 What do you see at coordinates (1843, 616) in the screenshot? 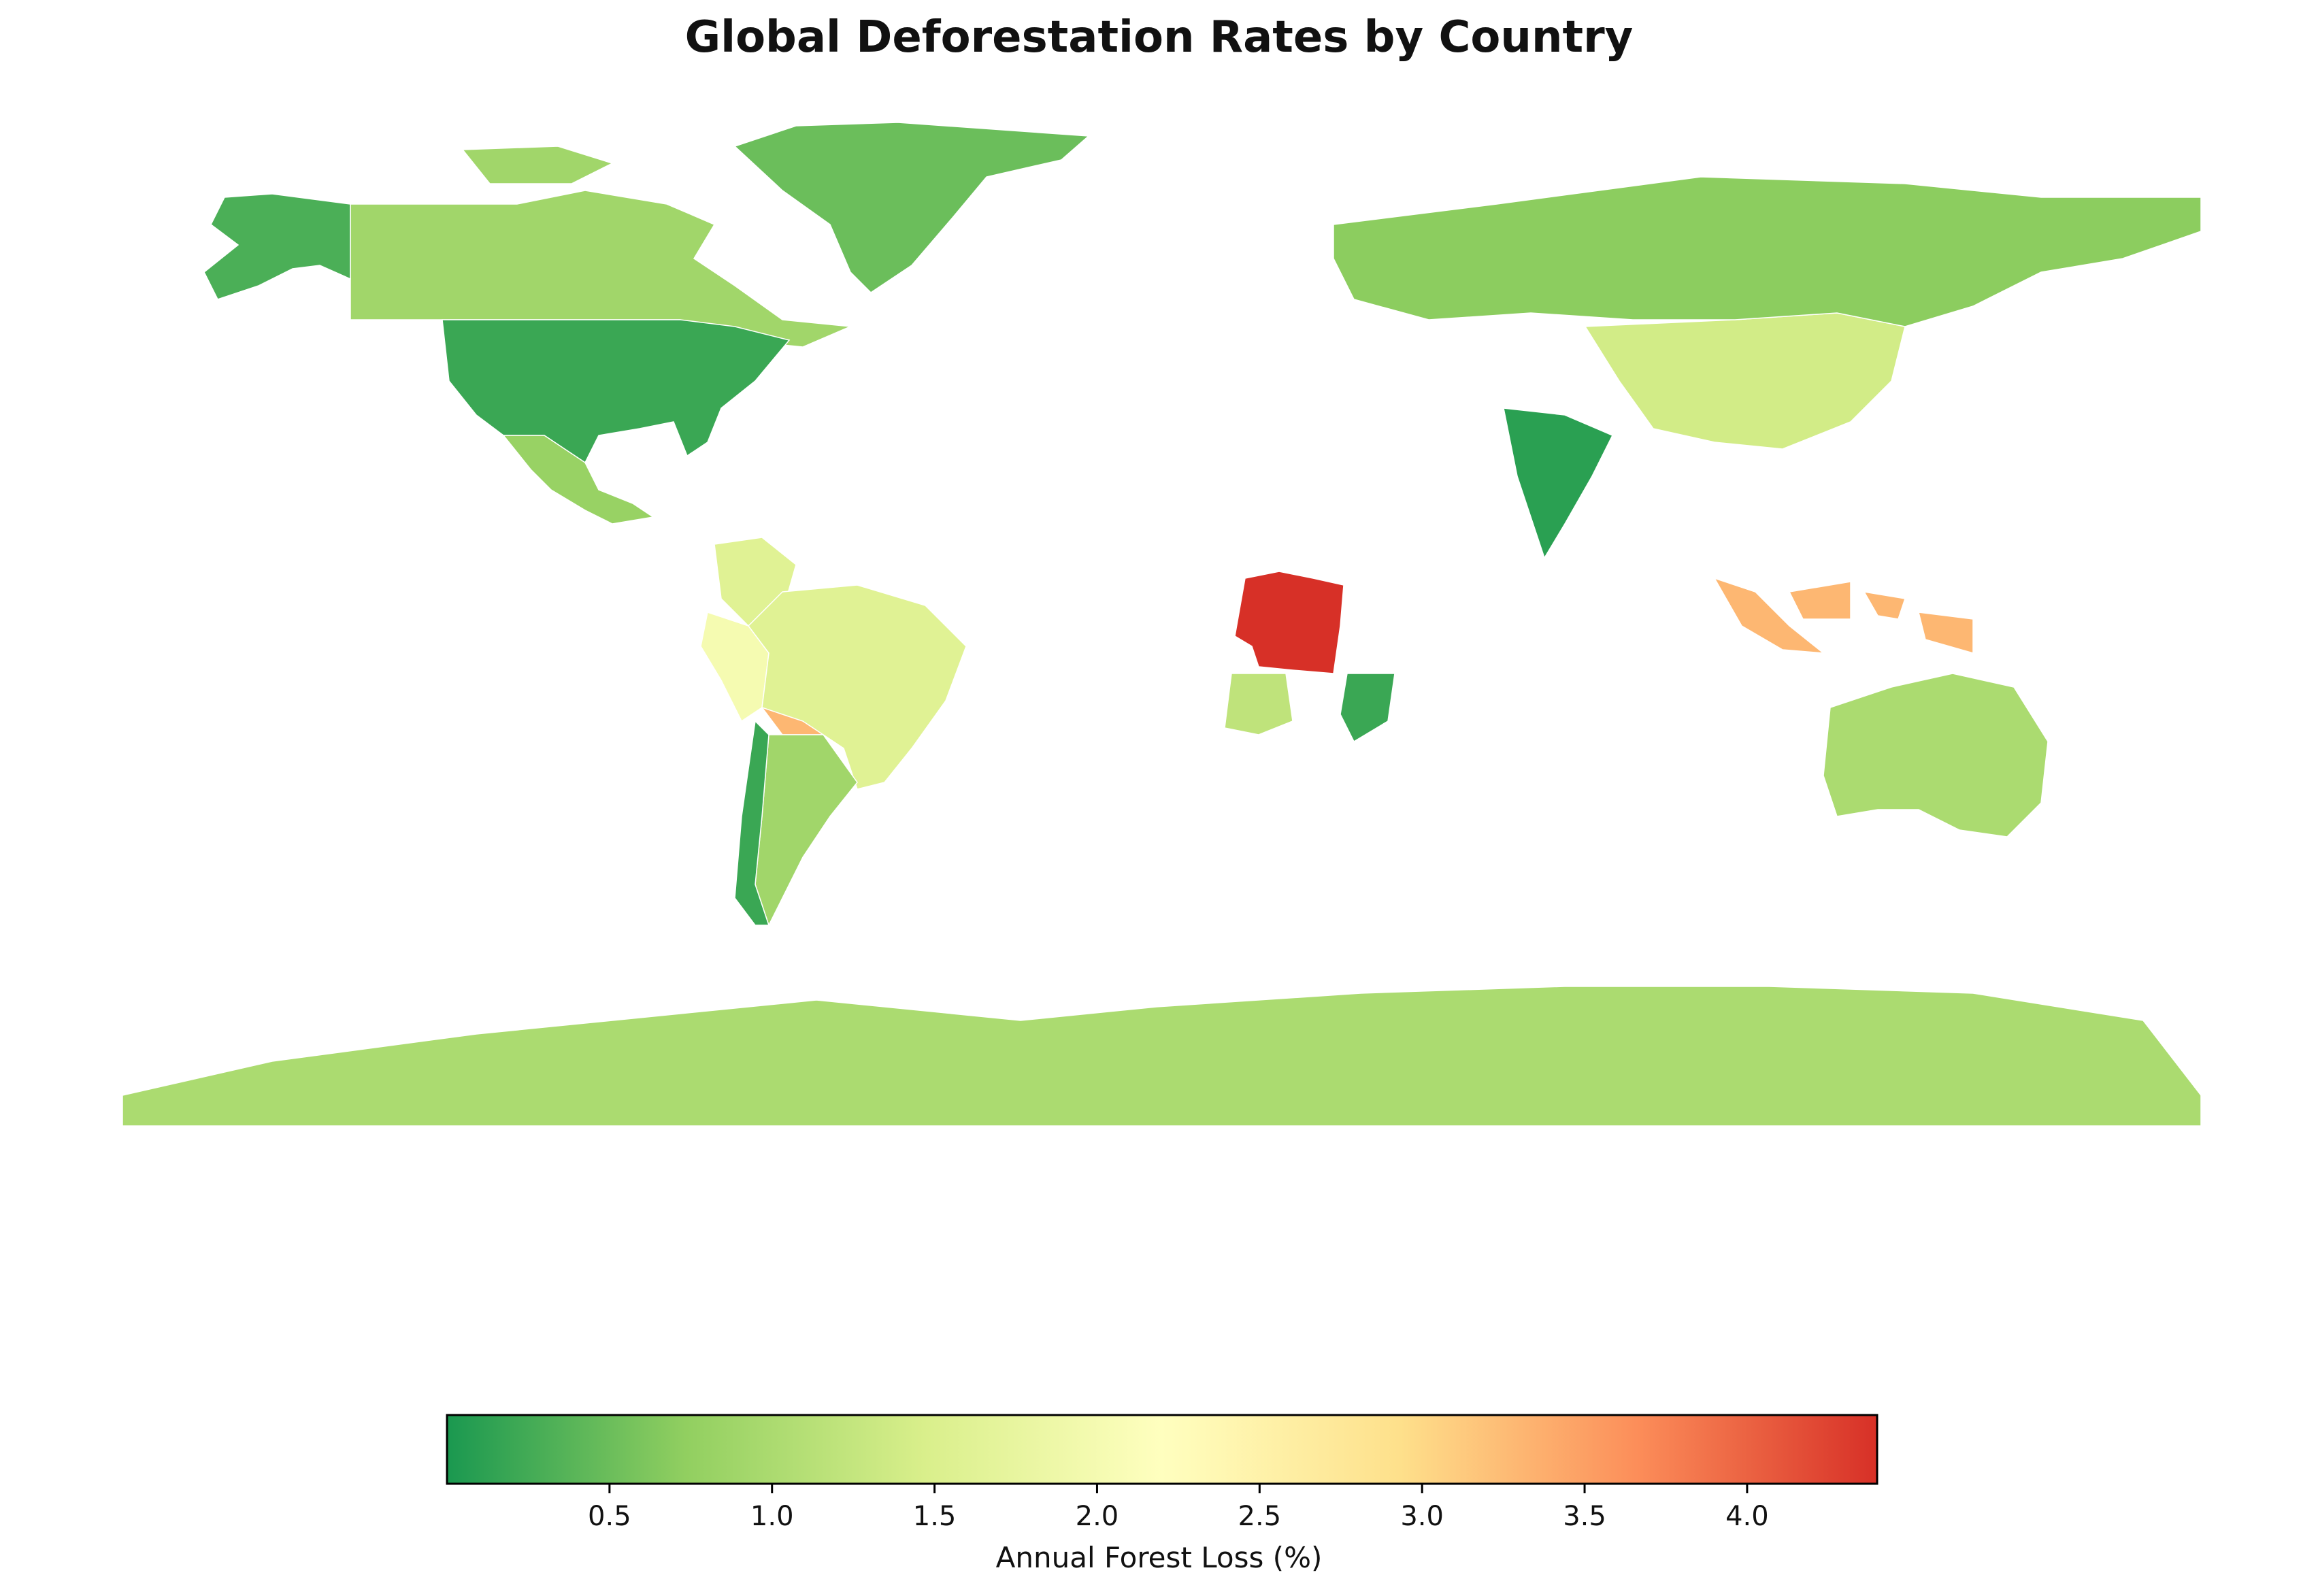
I see `region-indonesia` at bounding box center [1843, 616].